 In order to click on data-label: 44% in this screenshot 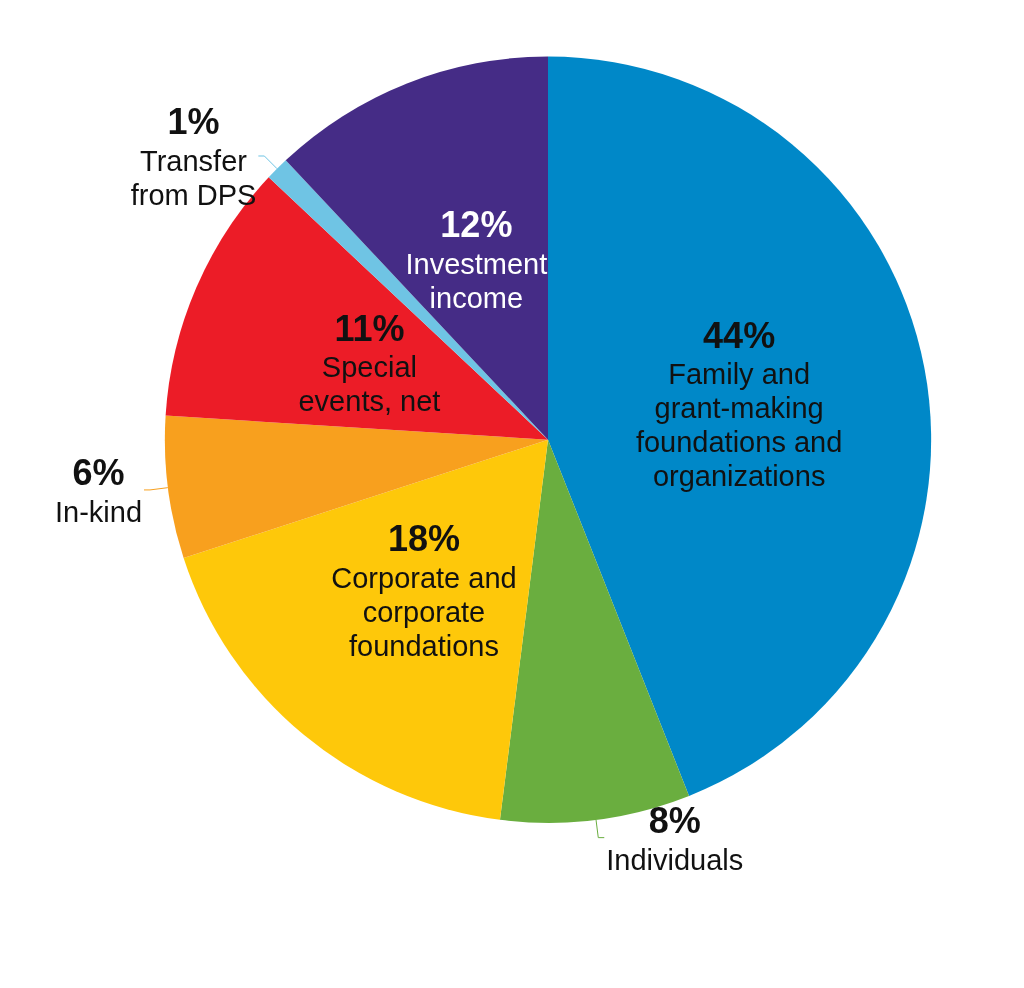, I will do `click(739, 335)`.